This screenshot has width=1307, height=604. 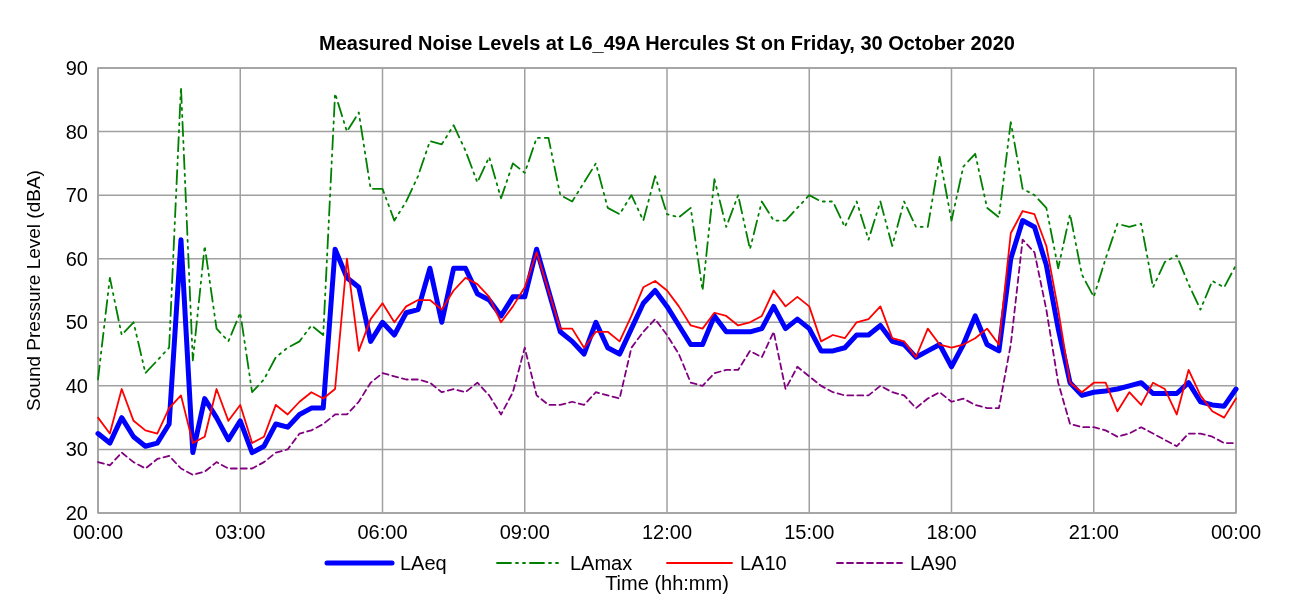 What do you see at coordinates (76, 322) in the screenshot?
I see `y-tick-label: 50` at bounding box center [76, 322].